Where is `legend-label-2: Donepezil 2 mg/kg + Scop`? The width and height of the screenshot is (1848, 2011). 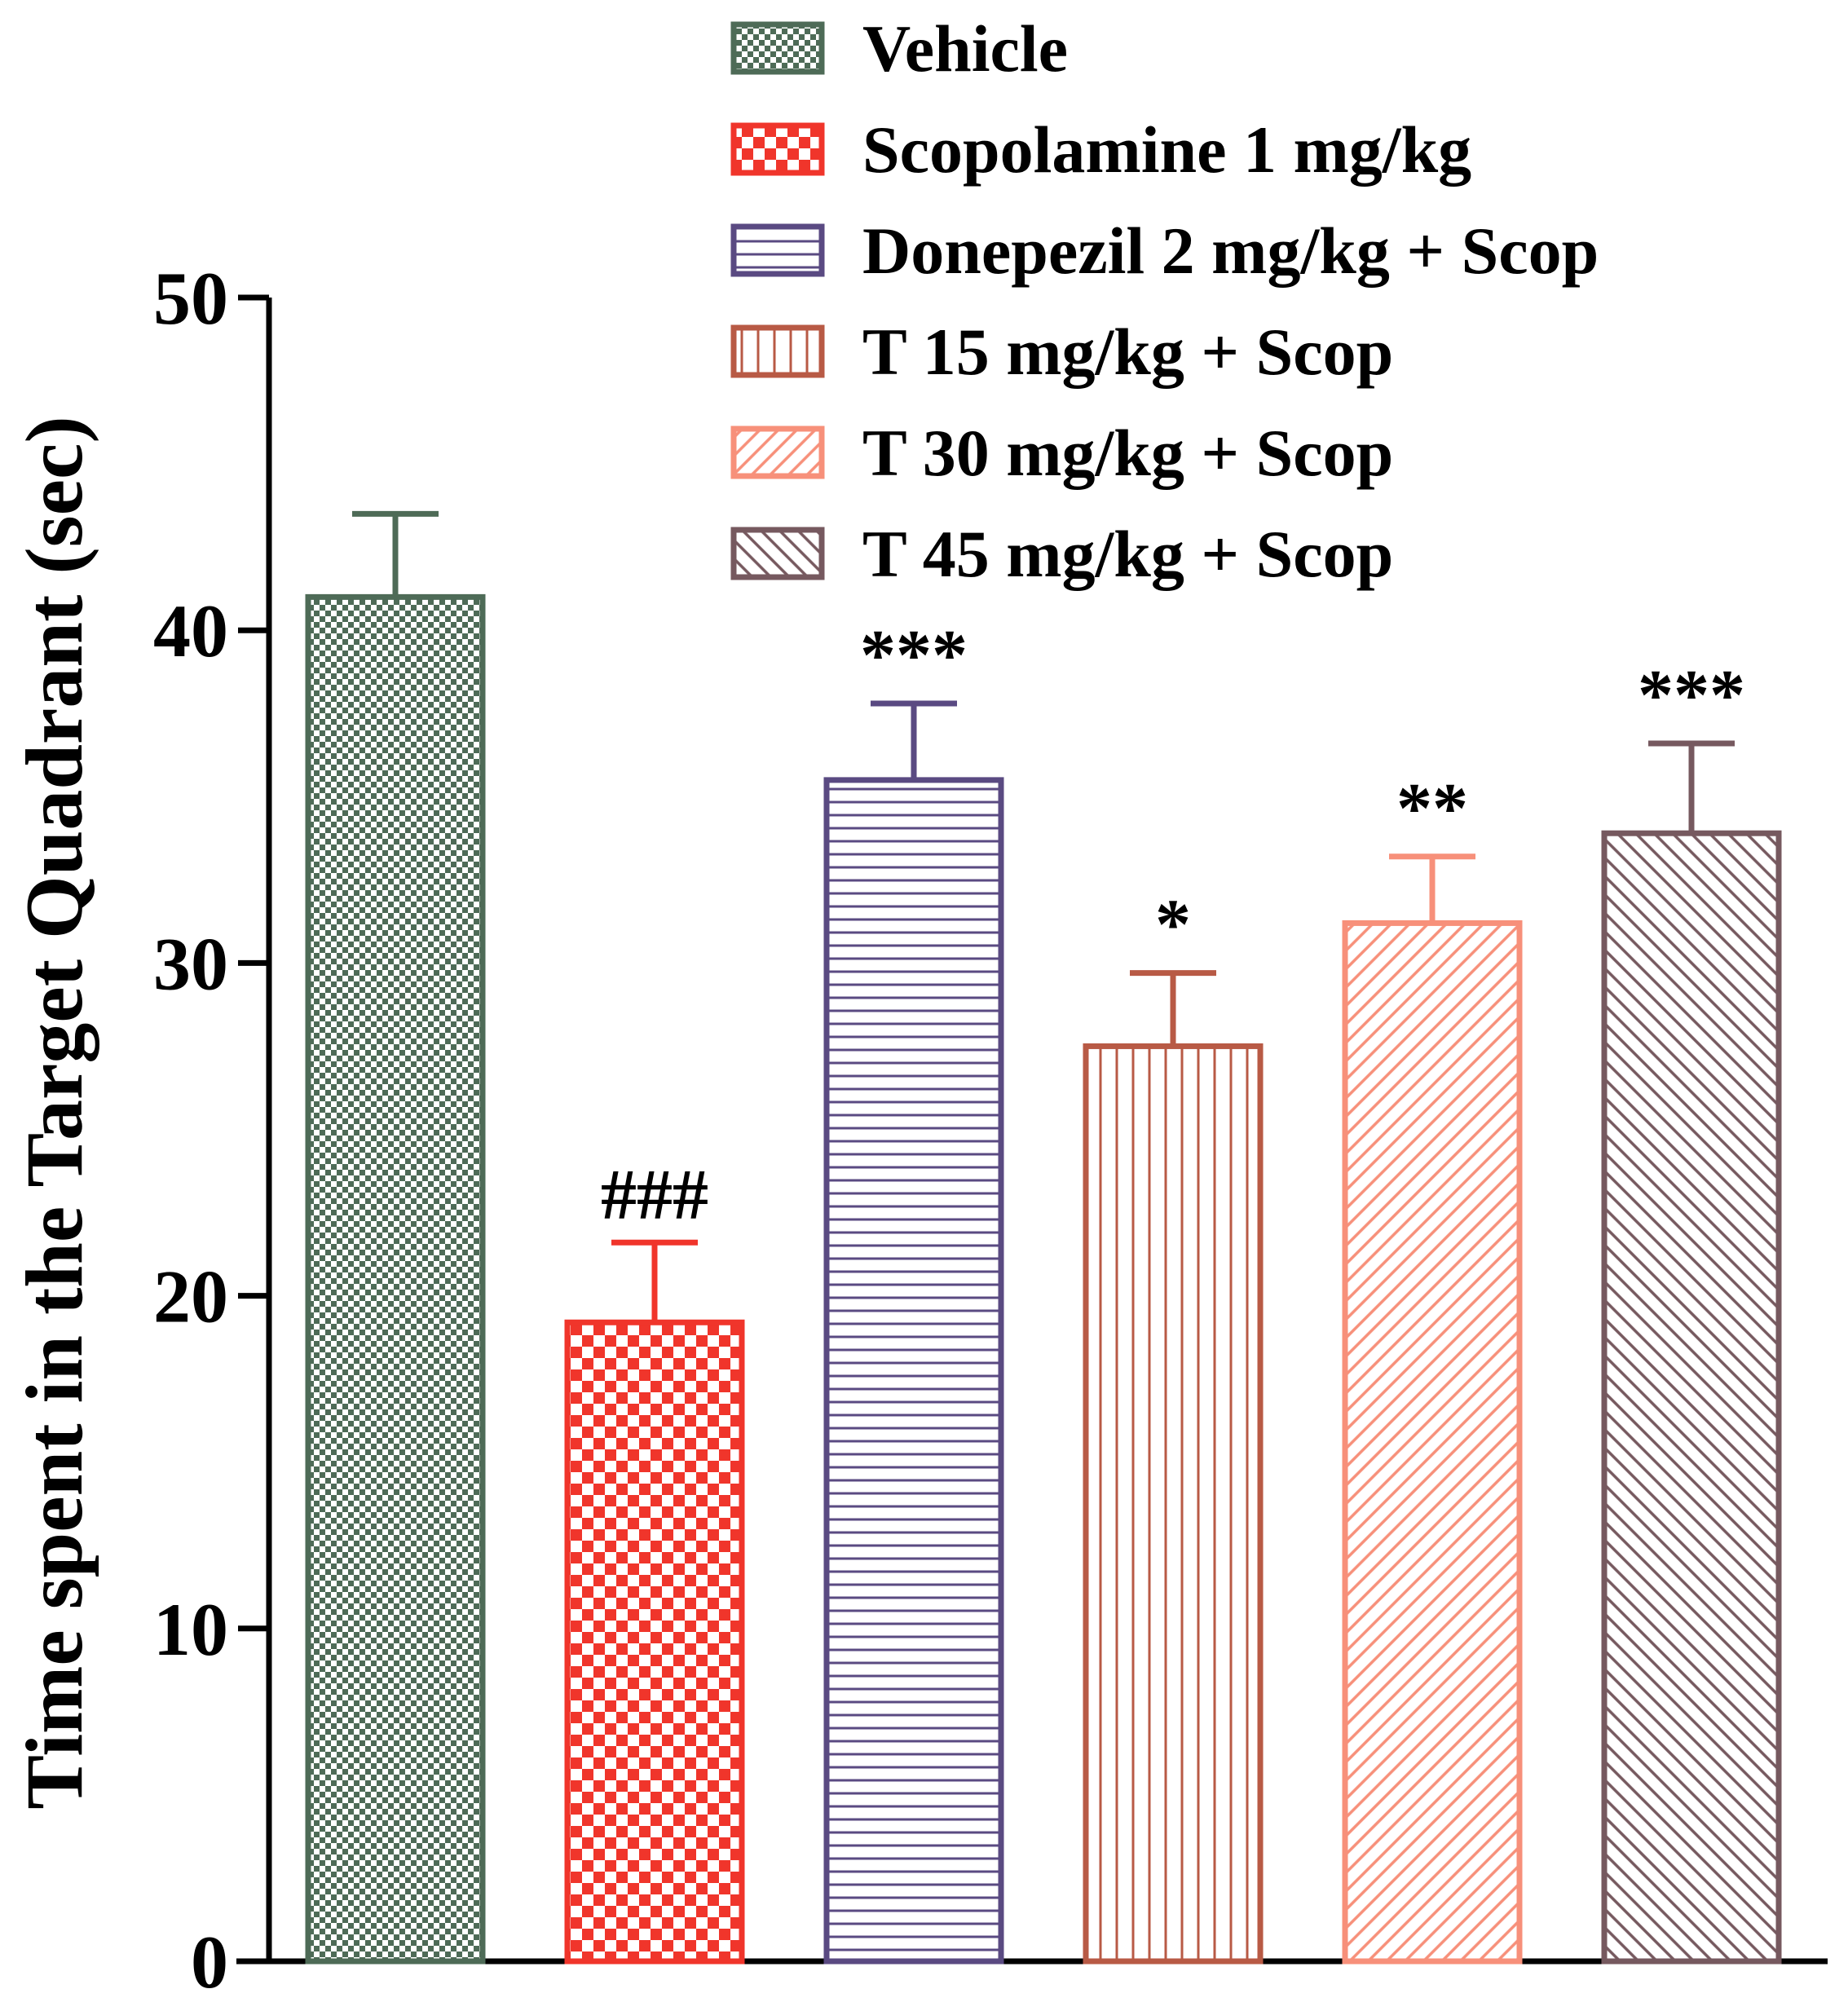 legend-label-2: Donepezil 2 mg/kg + Scop is located at coordinates (1230, 251).